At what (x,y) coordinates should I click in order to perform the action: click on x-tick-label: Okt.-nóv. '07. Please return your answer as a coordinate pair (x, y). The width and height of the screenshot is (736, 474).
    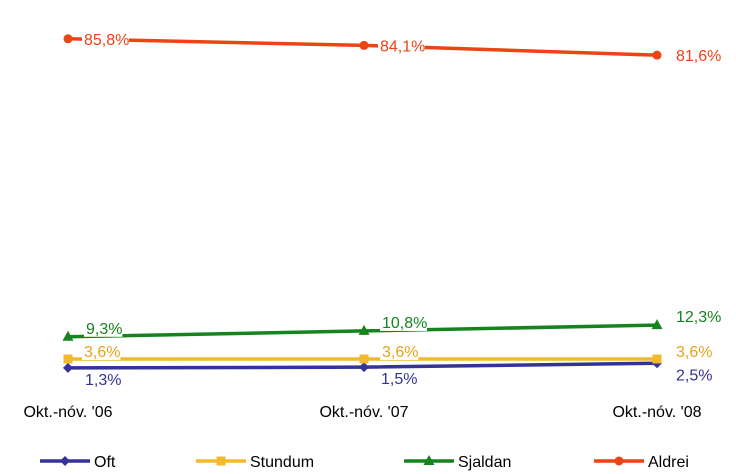
    Looking at the image, I should click on (363, 412).